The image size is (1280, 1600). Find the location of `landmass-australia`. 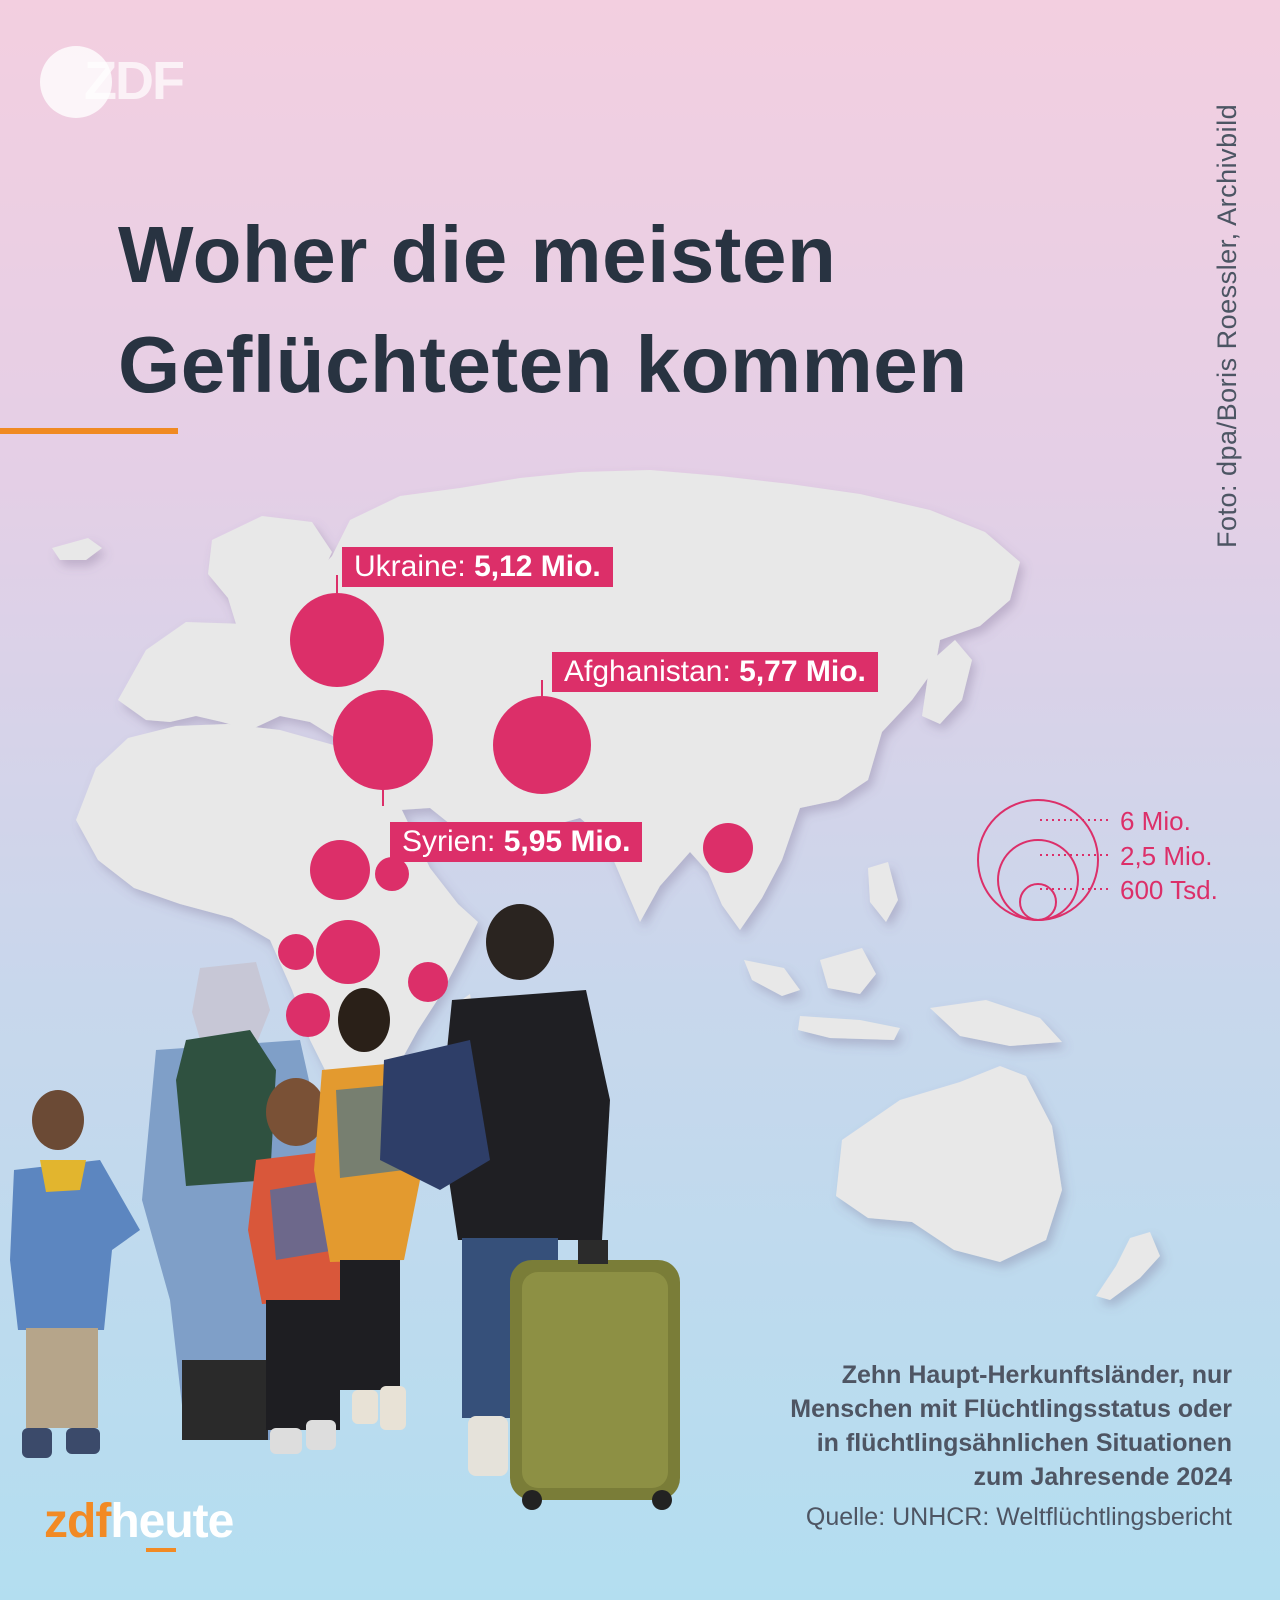

landmass-australia is located at coordinates (949, 1164).